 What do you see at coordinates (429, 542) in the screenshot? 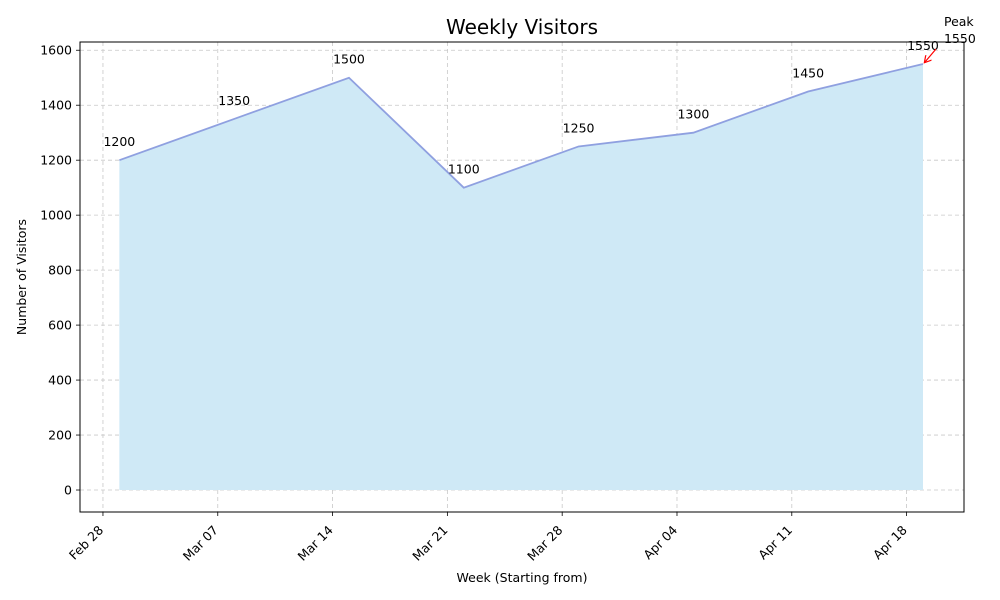
I see `x-tick-label: Mar 21` at bounding box center [429, 542].